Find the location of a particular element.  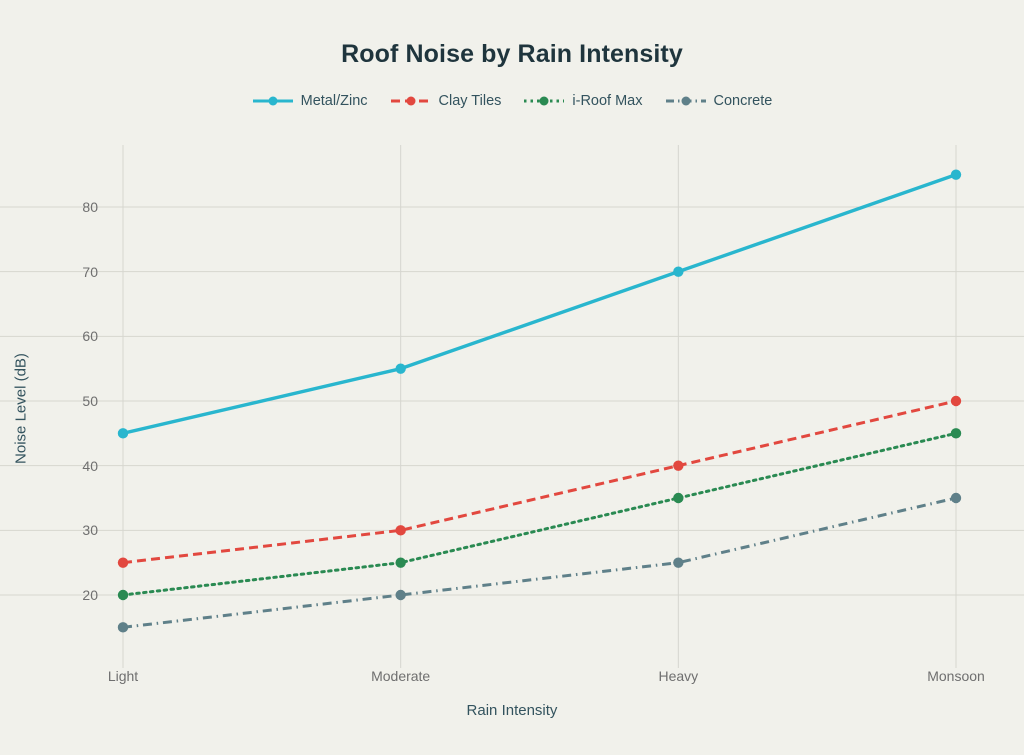

y-axis-tick-label: 50 is located at coordinates (90, 401).